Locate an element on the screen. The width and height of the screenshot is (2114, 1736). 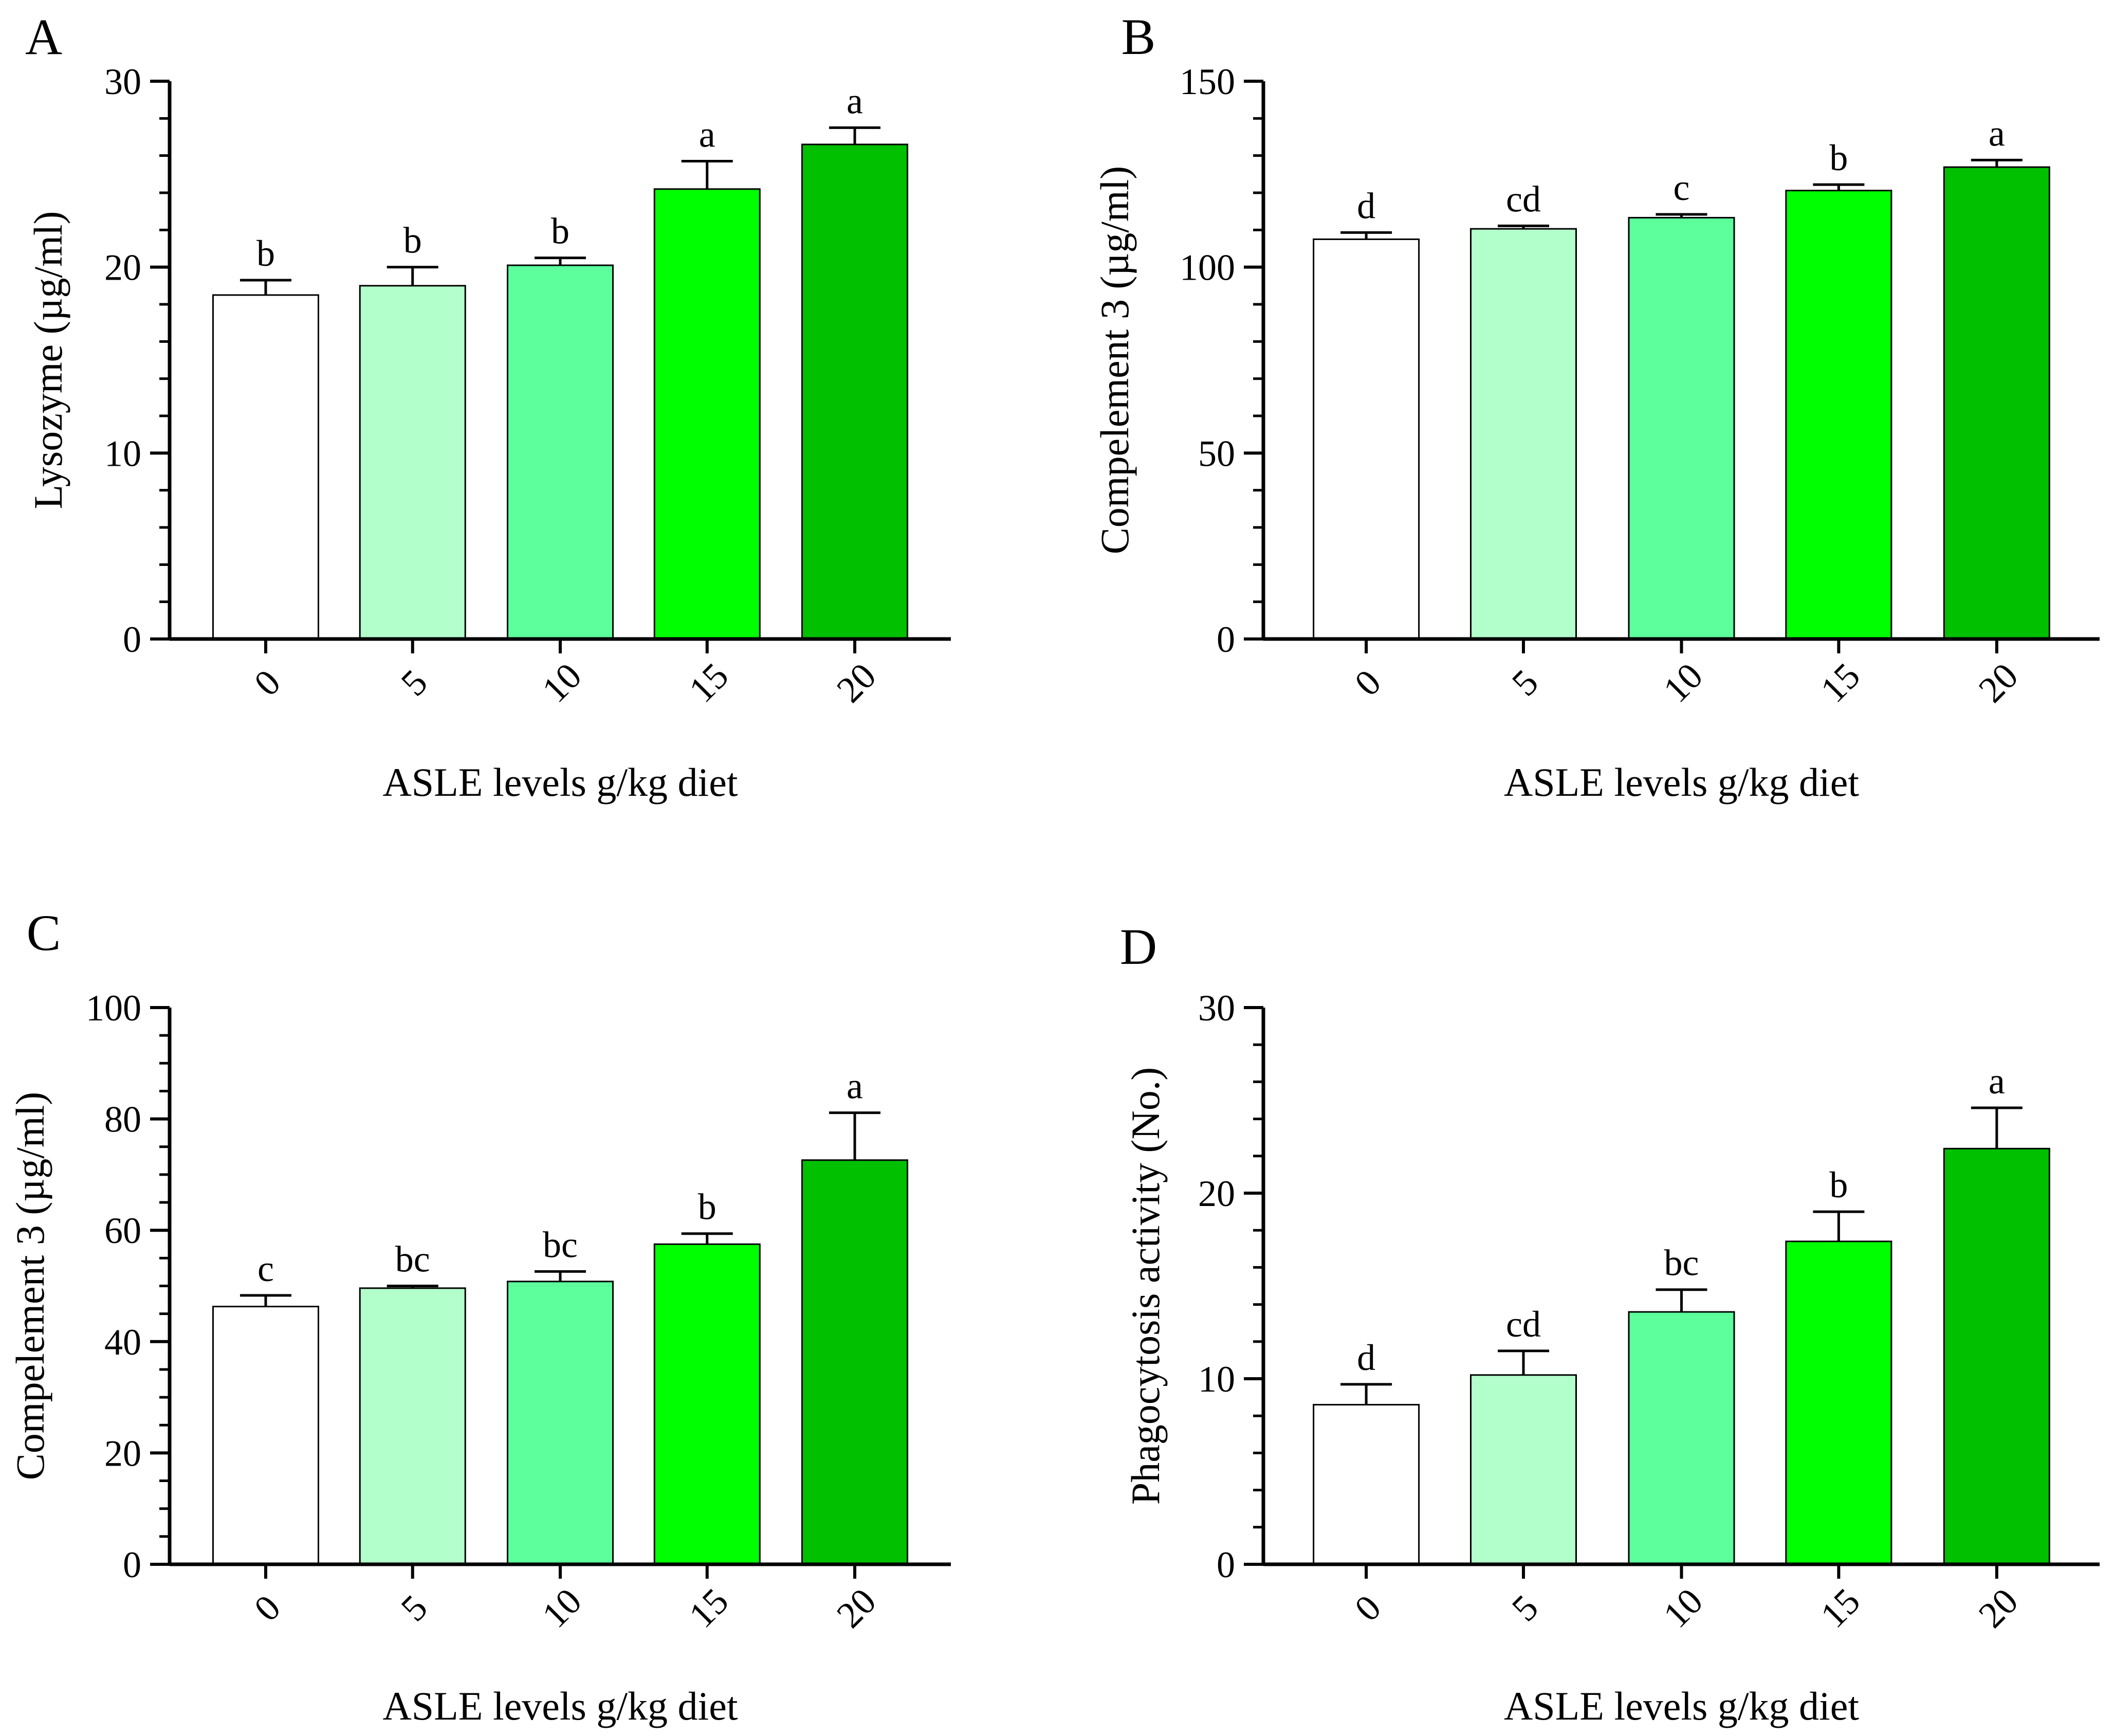
y-axis-title: Phagocytosis activity (No.) is located at coordinates (1145, 1286).